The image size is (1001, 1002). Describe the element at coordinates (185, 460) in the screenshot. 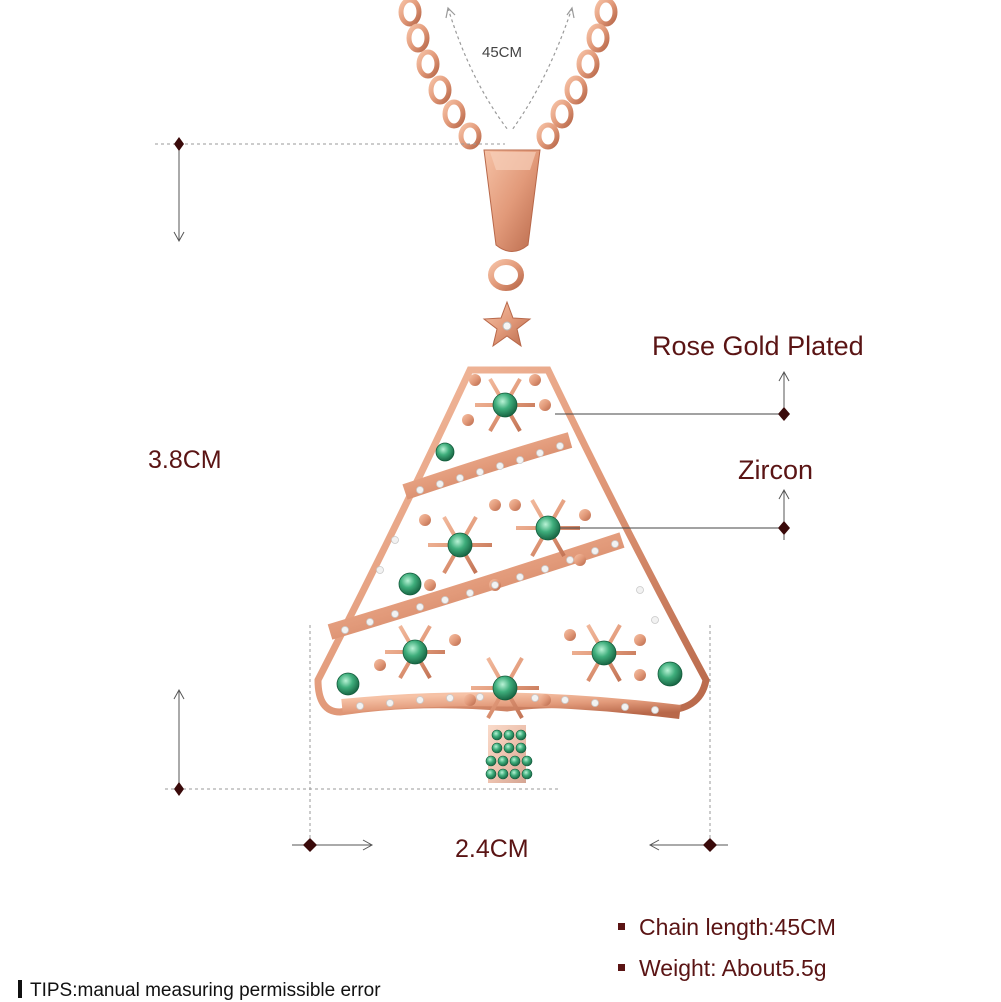

I see `height-label: 3.8CM` at that location.